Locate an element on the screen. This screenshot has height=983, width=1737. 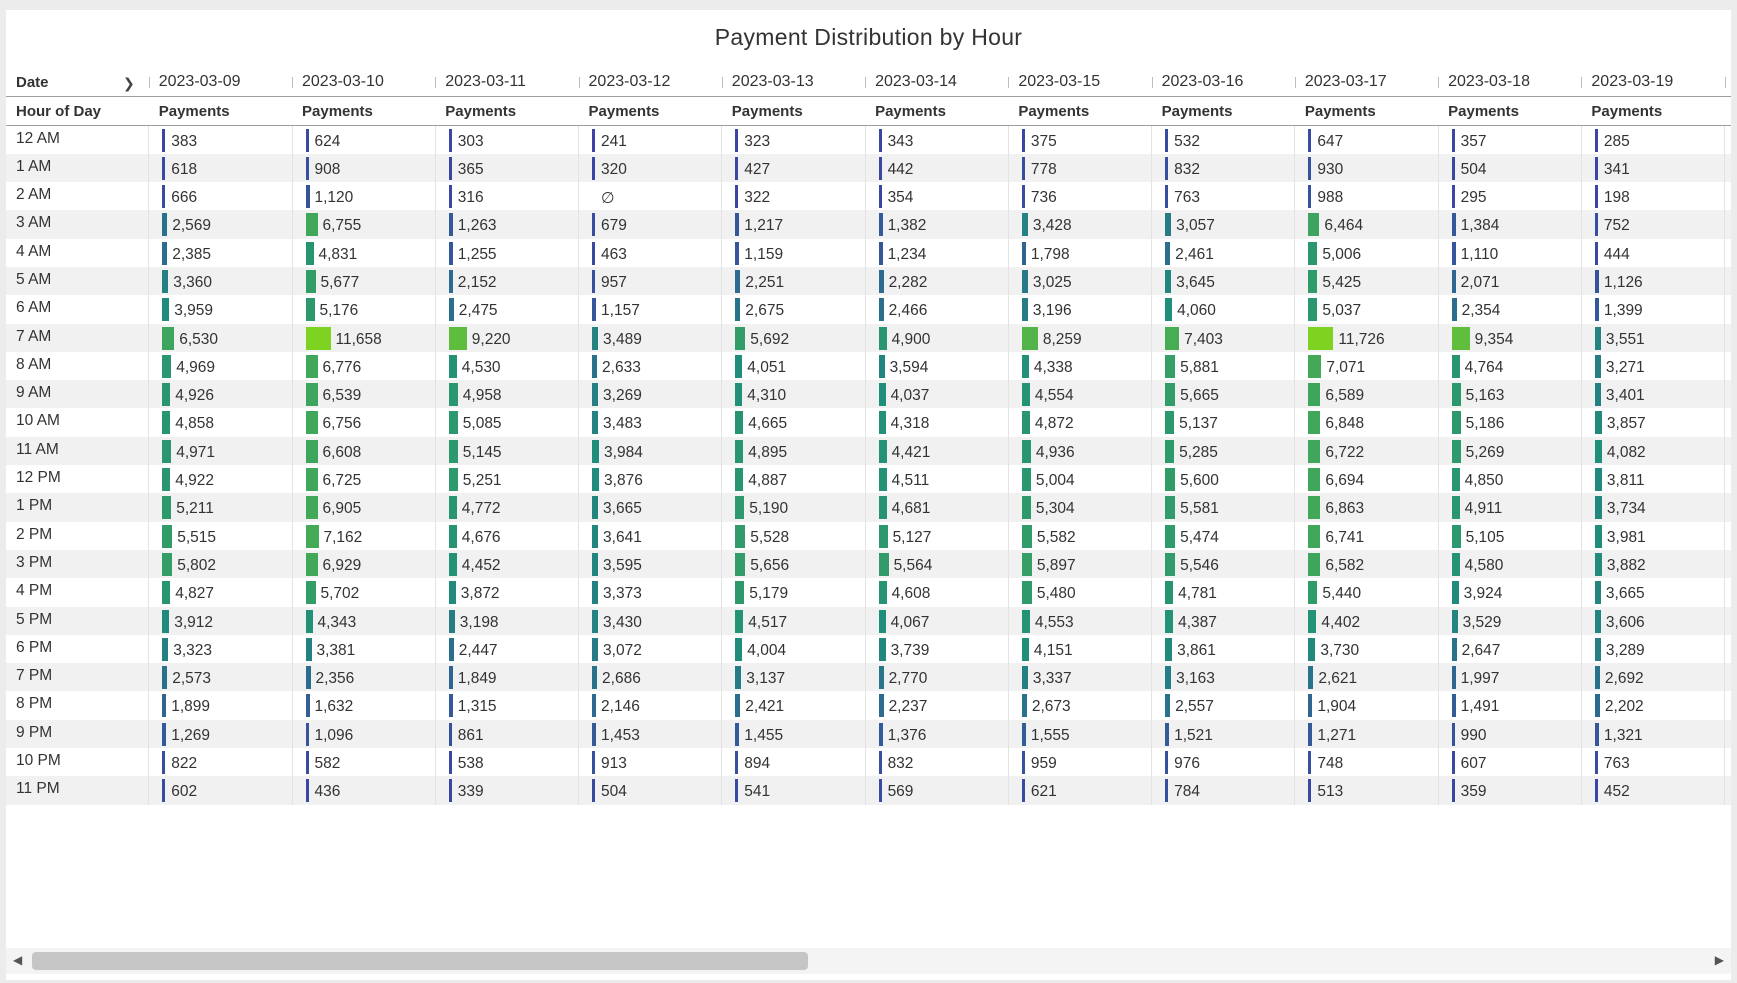
payment-value: 2,770 is located at coordinates (908, 679).